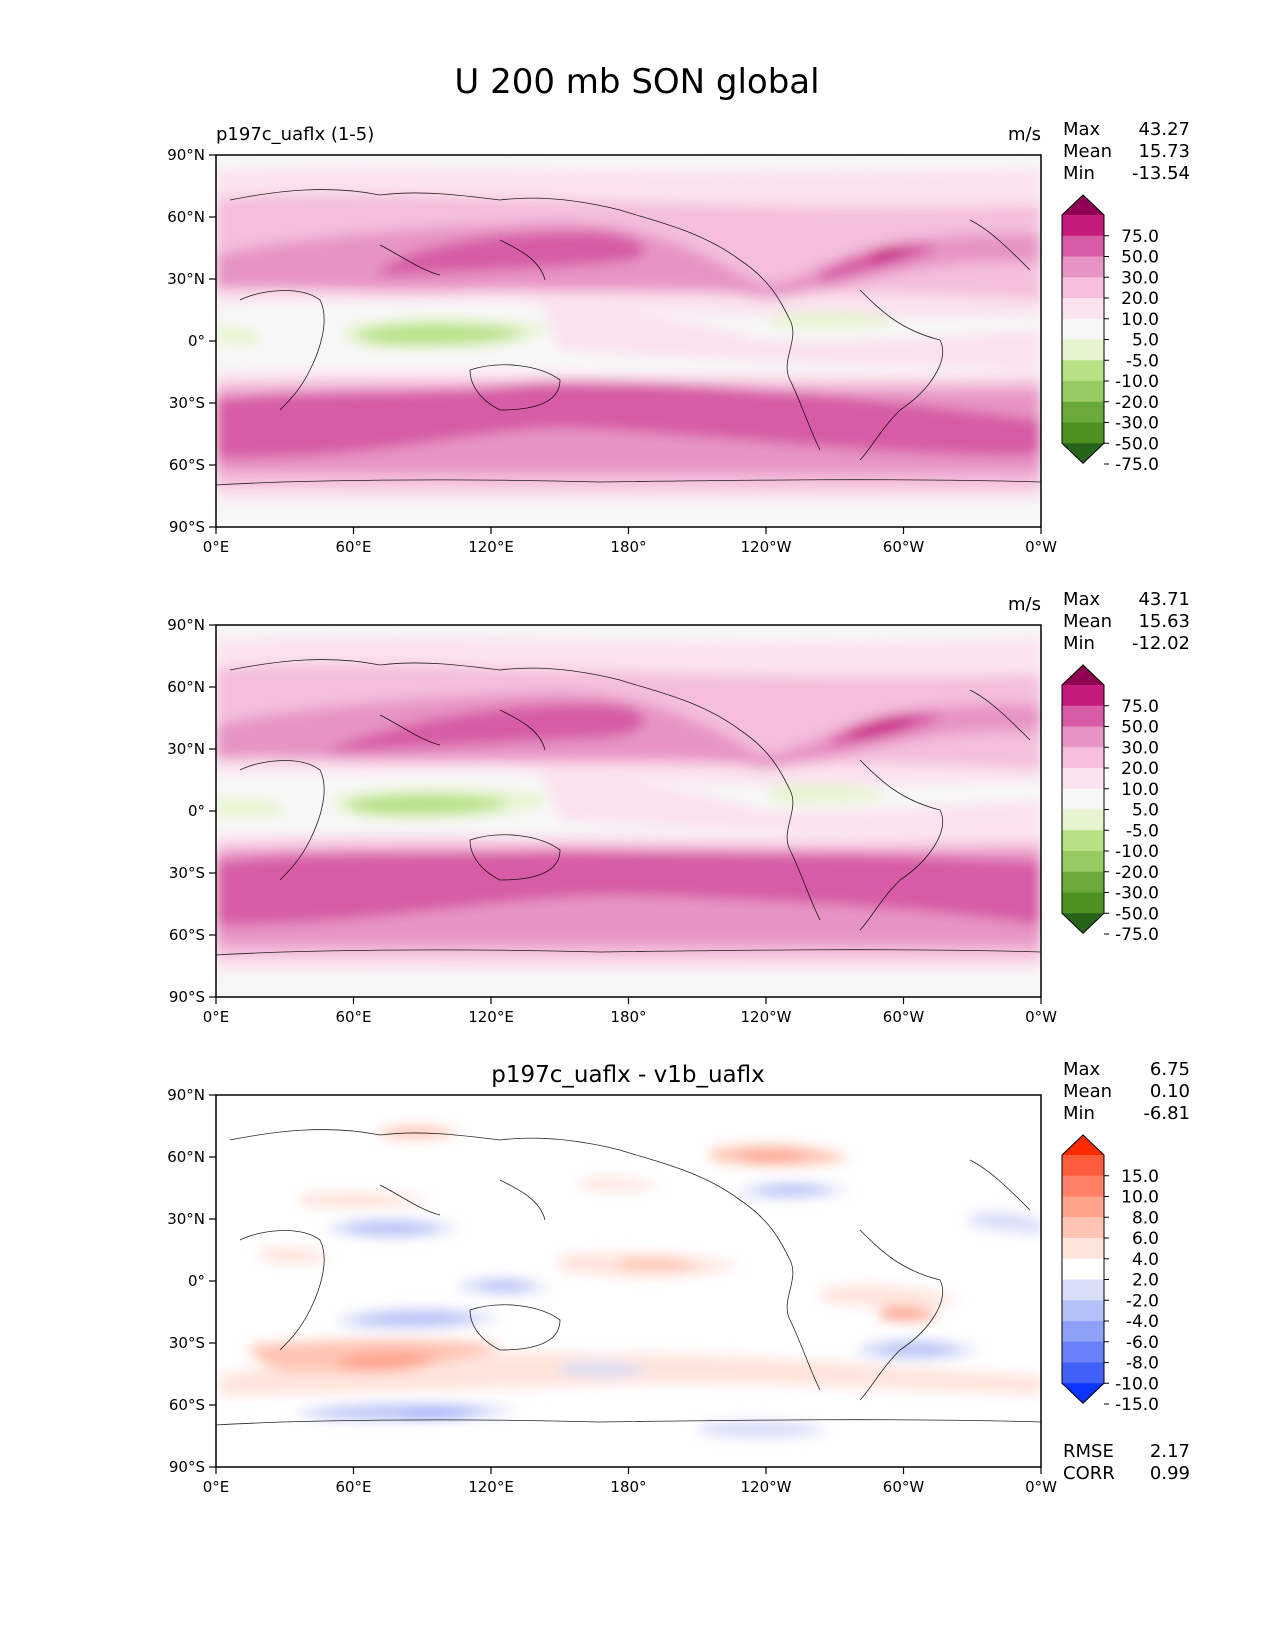  Describe the element at coordinates (1161, 643) in the screenshot. I see `stat-value: -12.02` at that location.